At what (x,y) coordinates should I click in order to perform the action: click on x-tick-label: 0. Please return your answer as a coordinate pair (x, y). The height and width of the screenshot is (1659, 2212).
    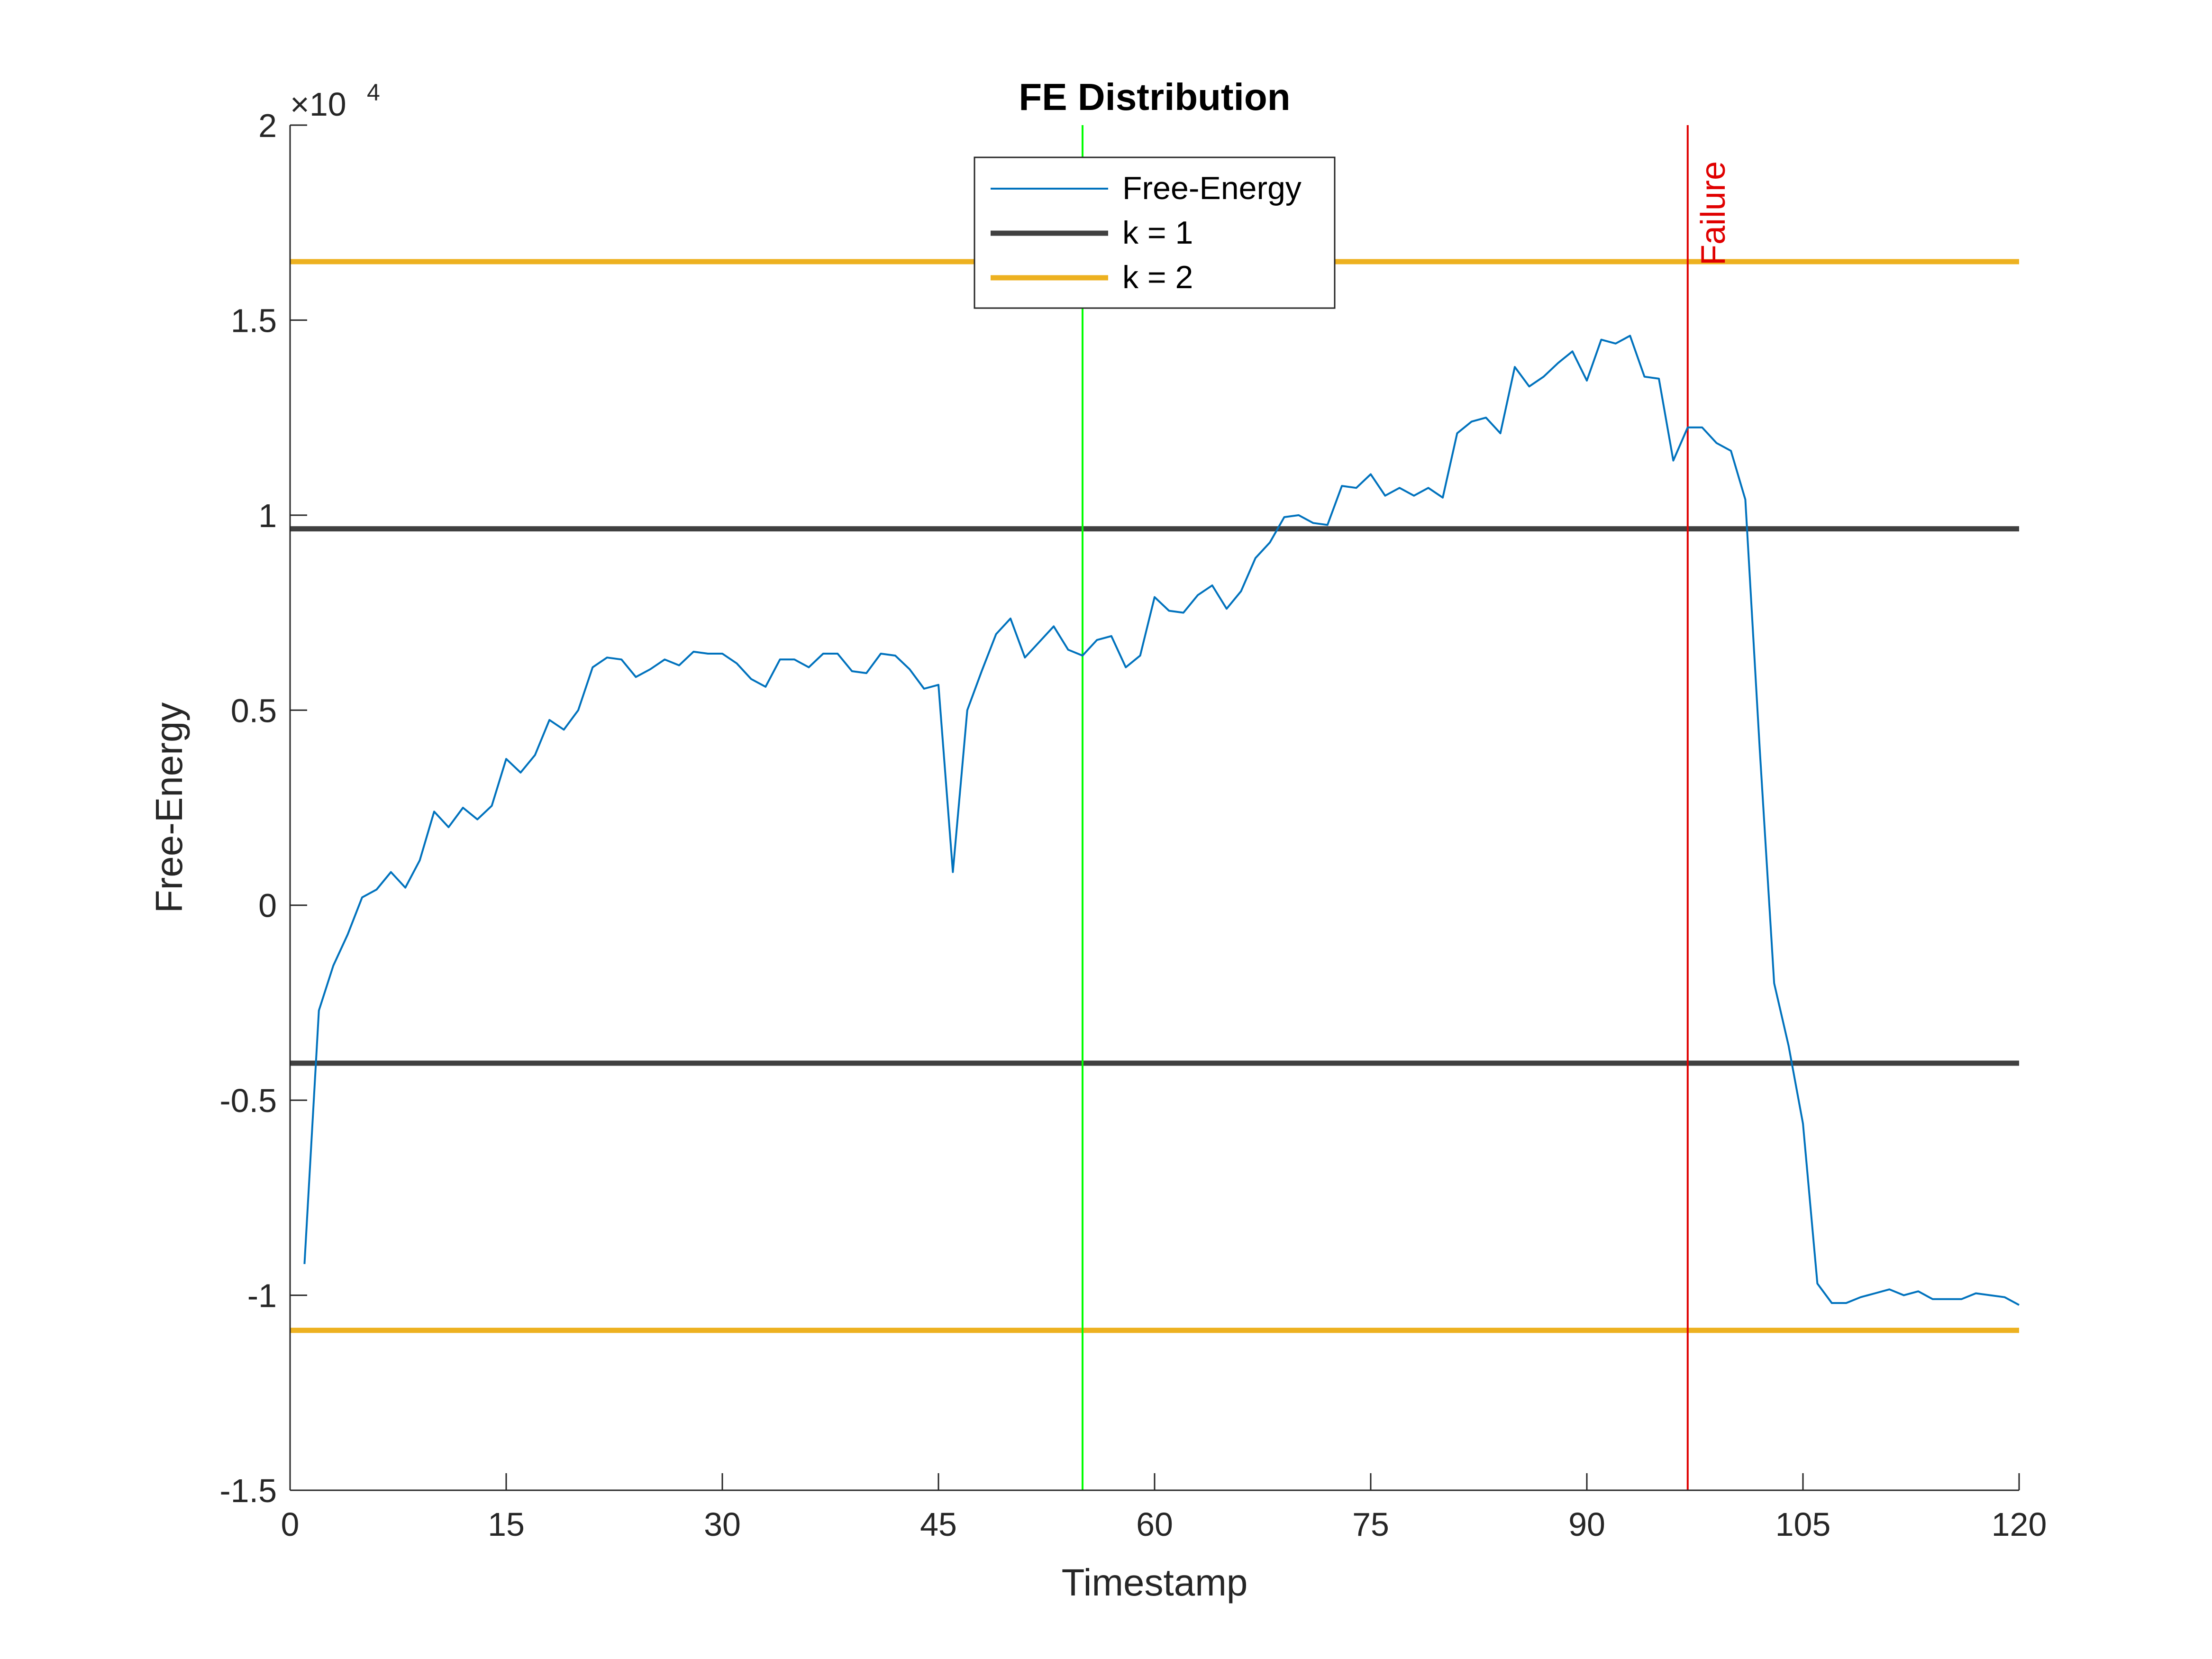
    Looking at the image, I should click on (290, 1524).